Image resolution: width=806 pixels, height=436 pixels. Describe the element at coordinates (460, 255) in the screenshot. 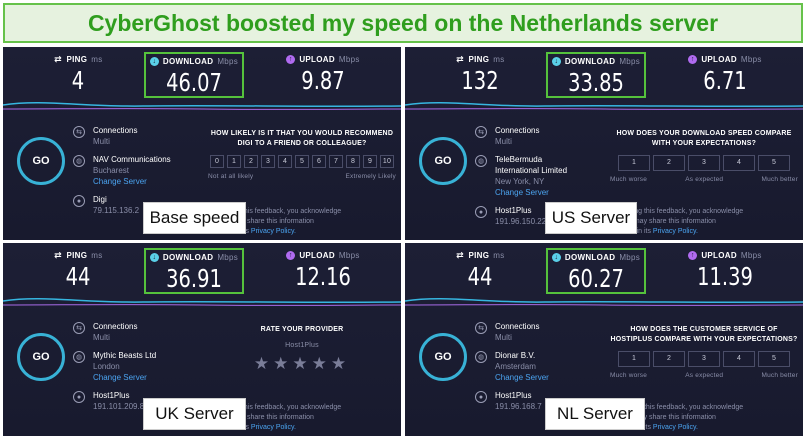

I see `ping-icon: ⇄` at that location.